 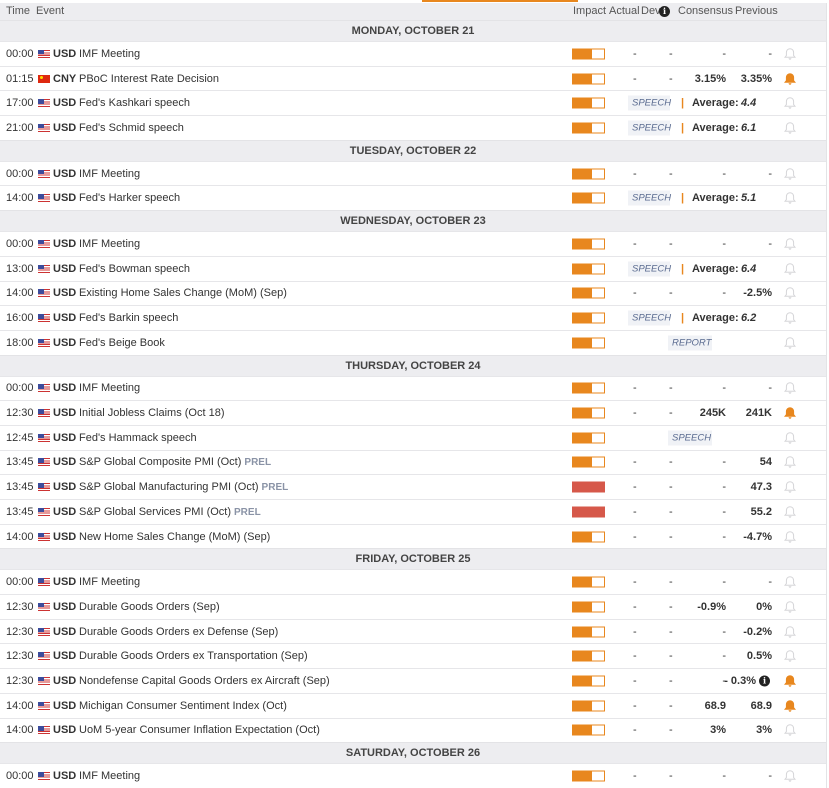 I want to click on actual-value: -, so click(x=635, y=536).